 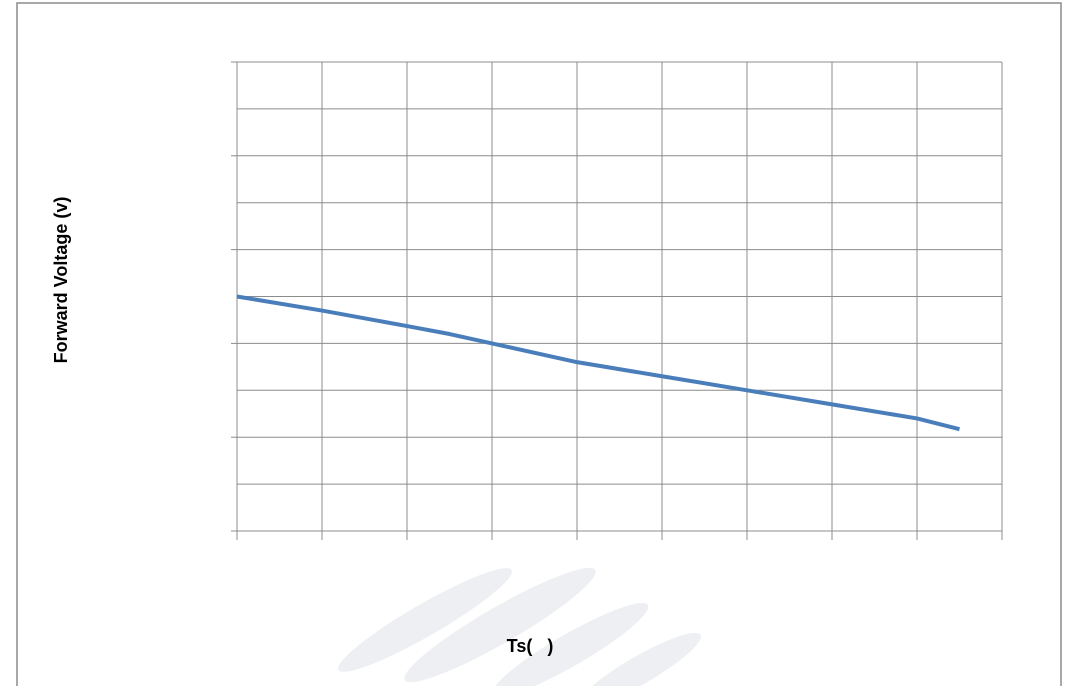 I want to click on watermark, so click(x=520, y=626).